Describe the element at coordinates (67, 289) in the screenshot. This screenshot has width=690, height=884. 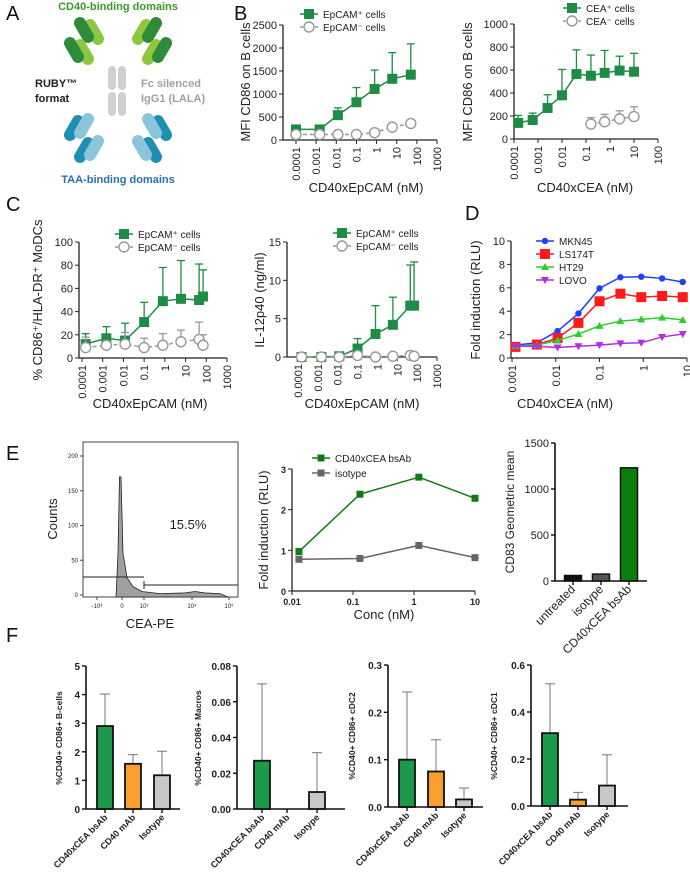
I see `y-tick-label: 60` at that location.